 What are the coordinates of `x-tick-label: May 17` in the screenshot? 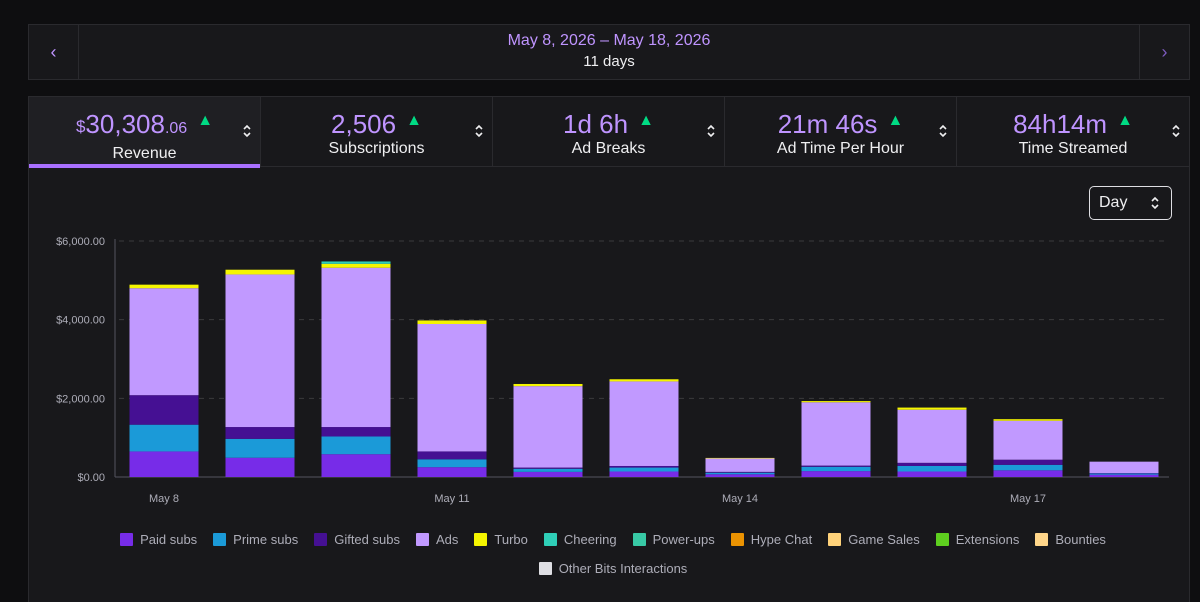 It's located at (1028, 499).